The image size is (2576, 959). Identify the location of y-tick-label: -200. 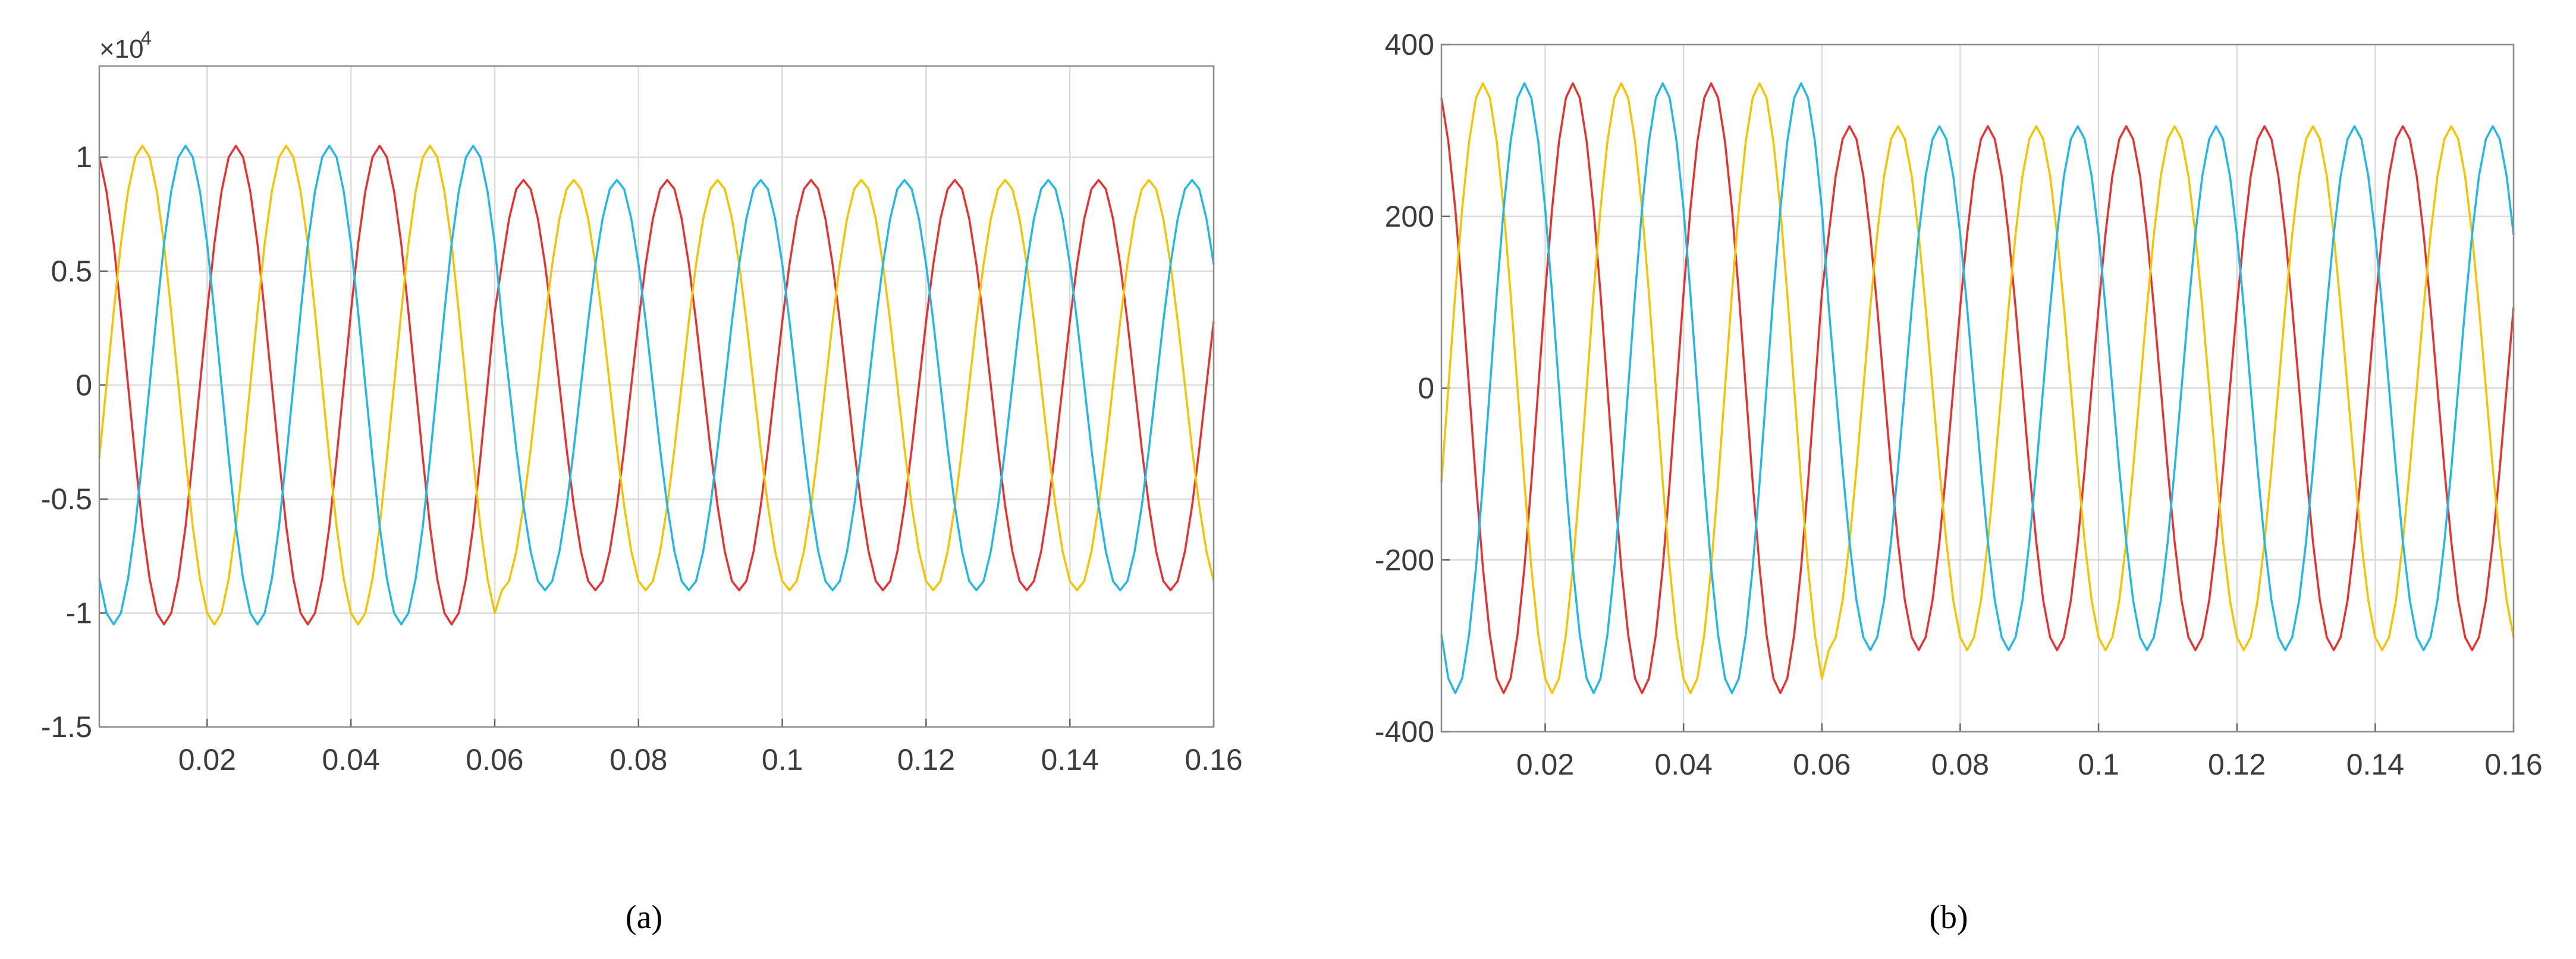
(1404, 559).